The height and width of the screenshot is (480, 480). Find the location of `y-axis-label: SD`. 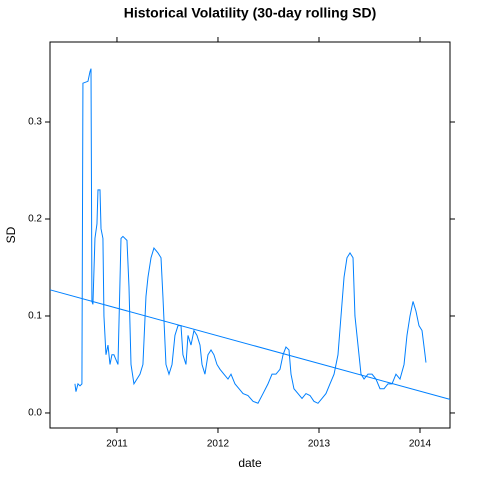

y-axis-label: SD is located at coordinates (11, 234).